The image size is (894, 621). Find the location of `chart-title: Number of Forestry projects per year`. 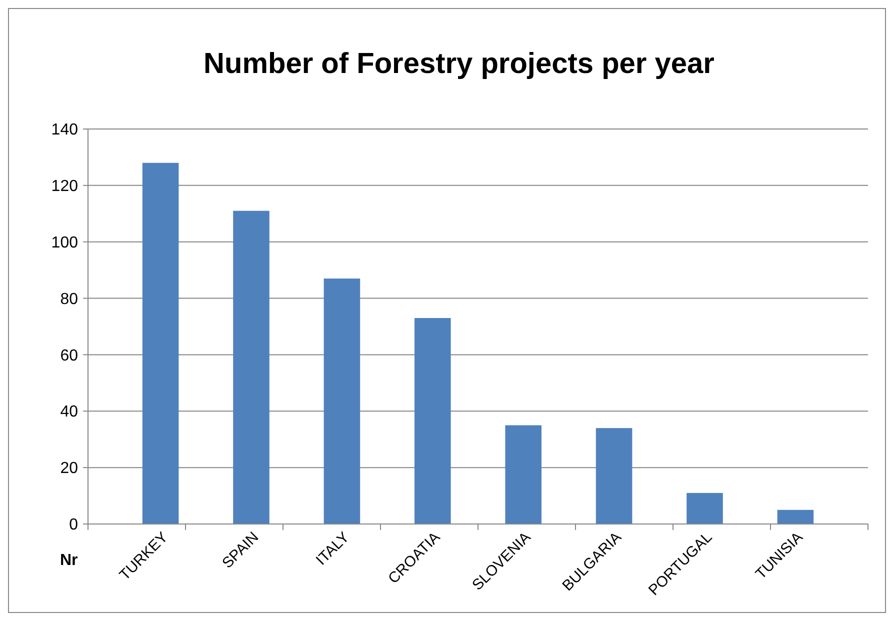

chart-title: Number of Forestry projects per year is located at coordinates (459, 64).